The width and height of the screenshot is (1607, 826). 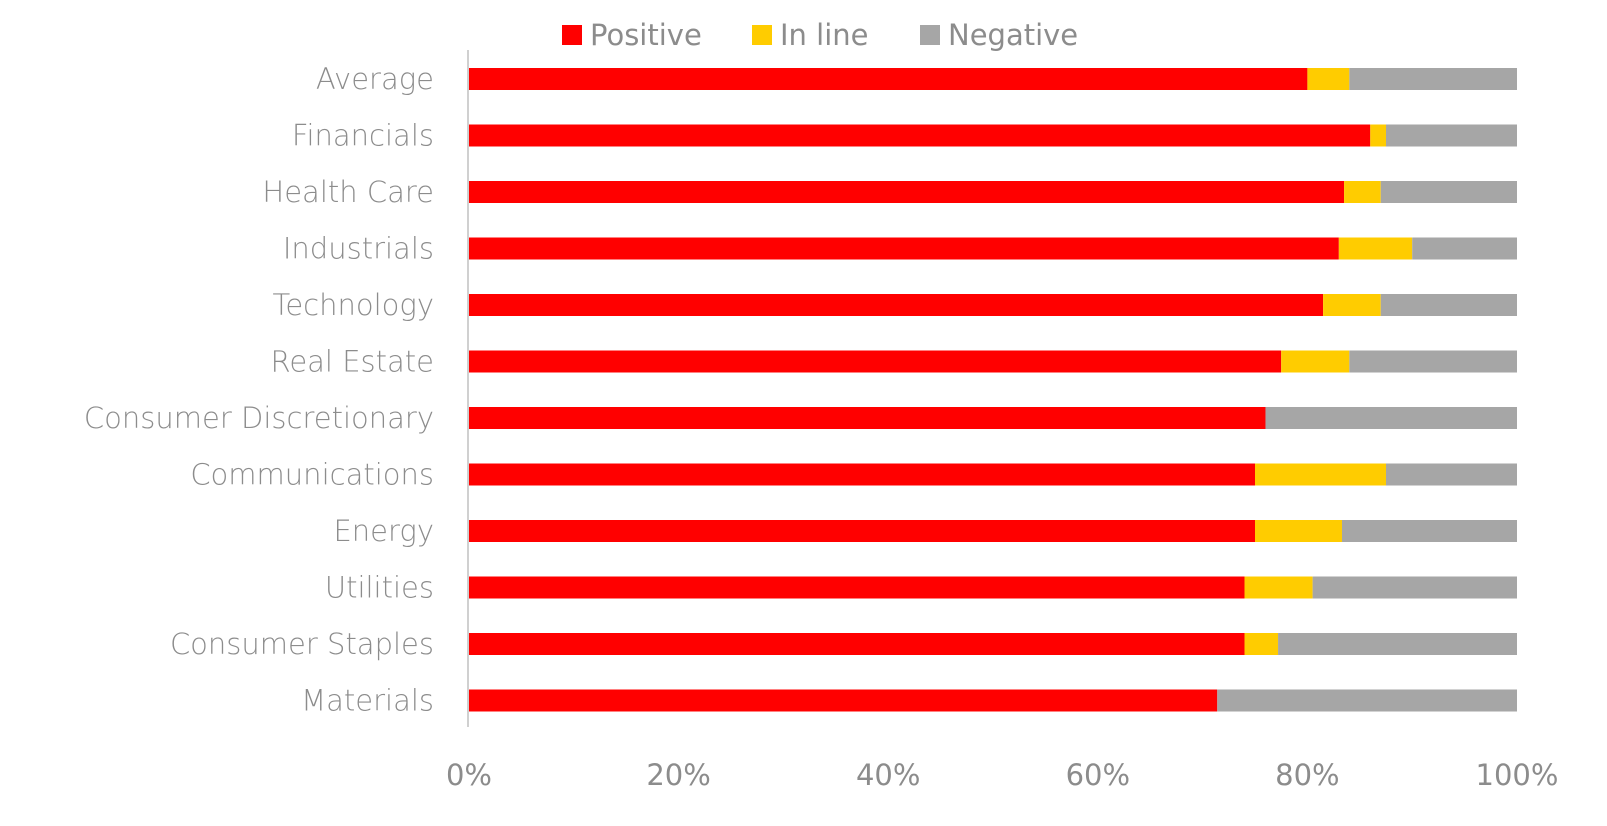 What do you see at coordinates (353, 305) in the screenshot?
I see `category-label: Technology` at bounding box center [353, 305].